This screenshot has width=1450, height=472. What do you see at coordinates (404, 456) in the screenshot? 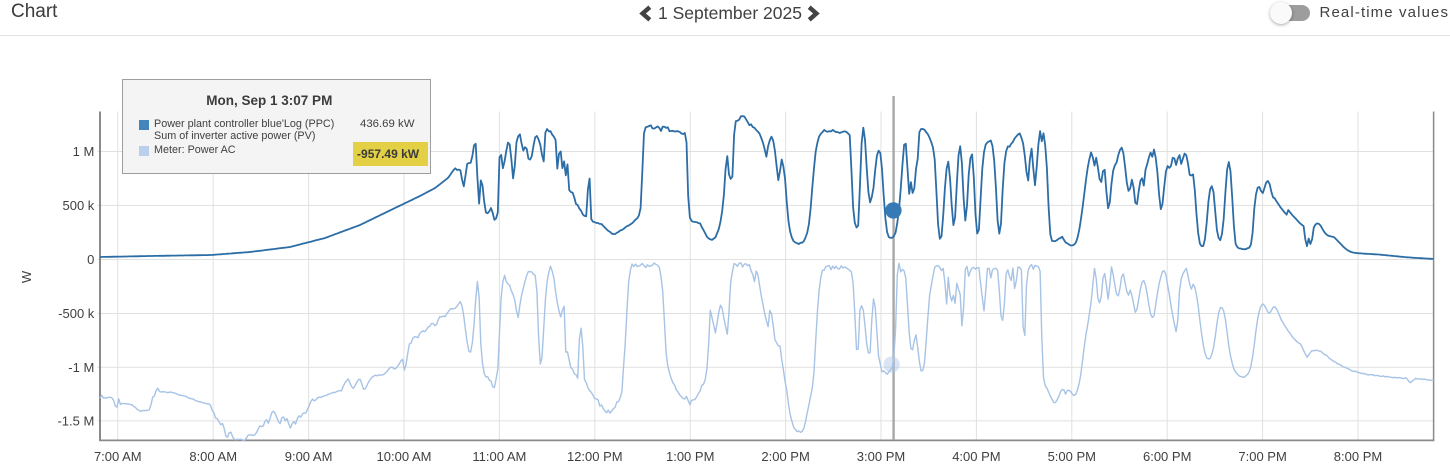
I see `svg-text: 10:00 AM` at bounding box center [404, 456].